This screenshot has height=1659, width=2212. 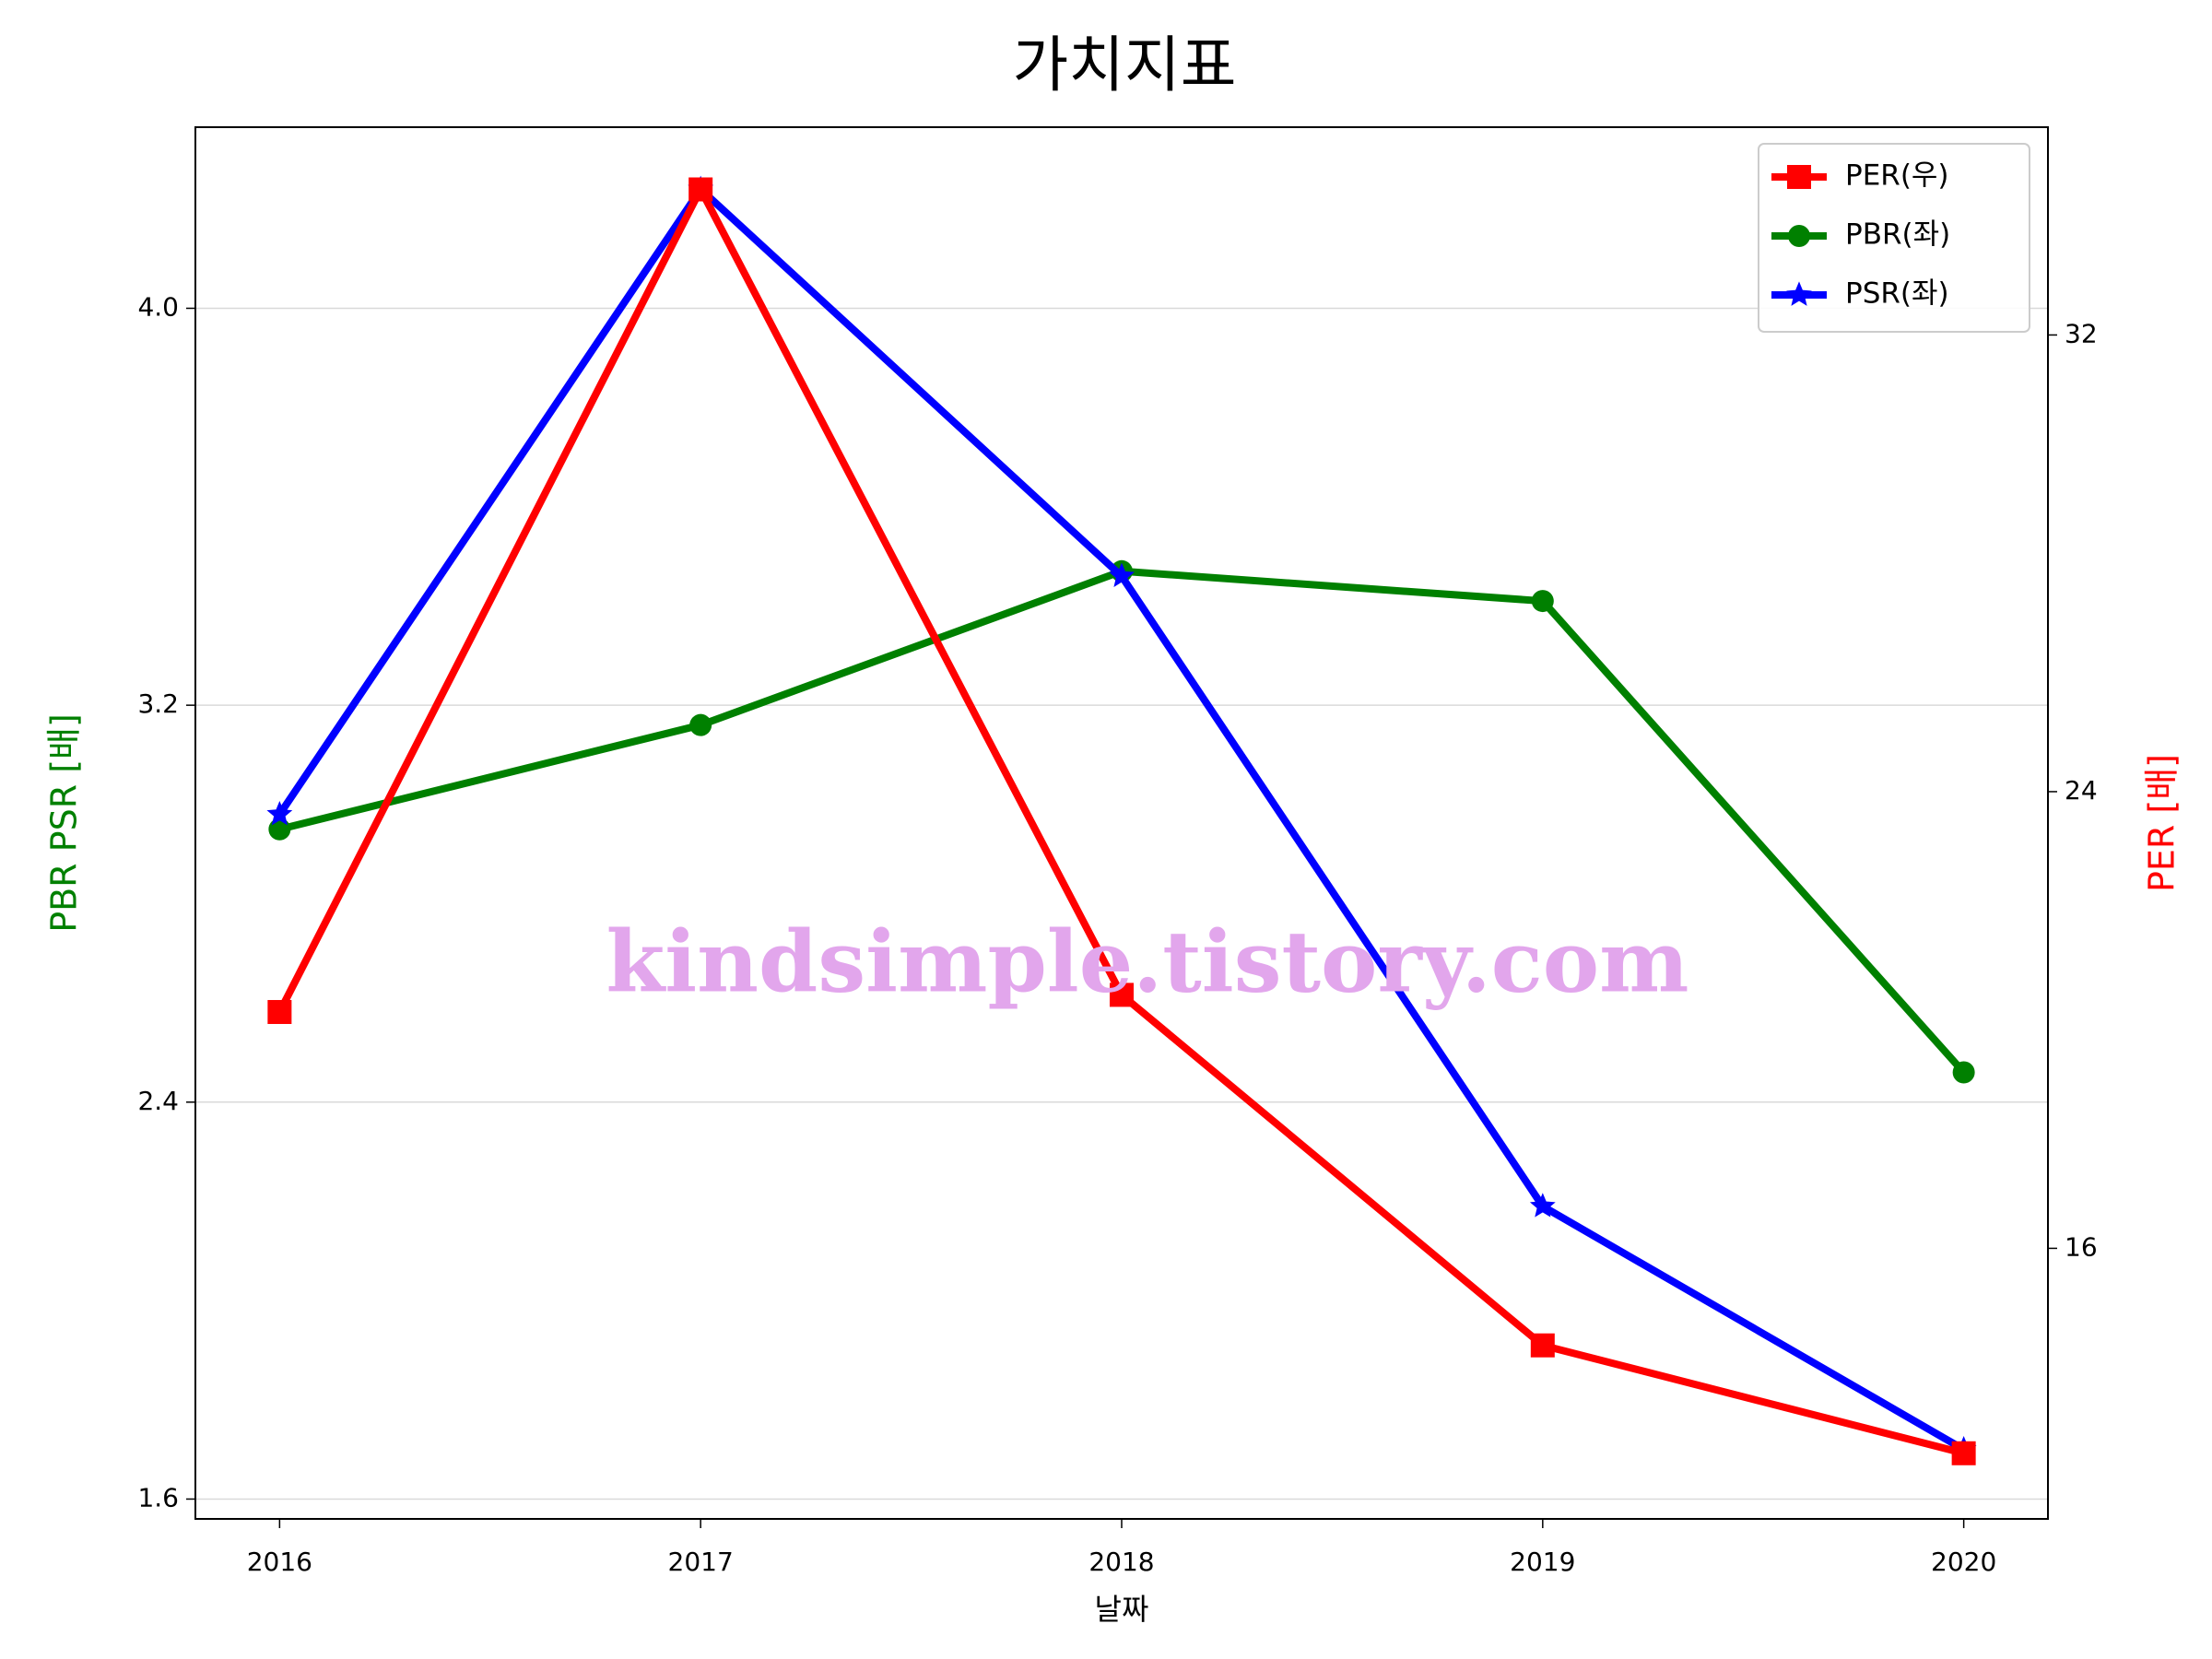 I want to click on x-tick-label: 2019, so click(x=1542, y=1562).